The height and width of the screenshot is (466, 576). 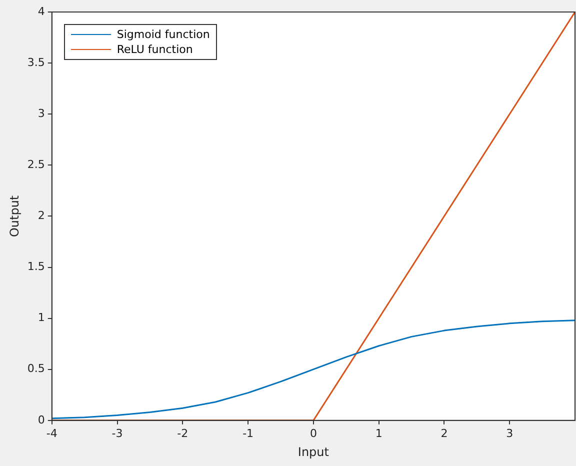 What do you see at coordinates (41, 317) in the screenshot?
I see `y-tick-label: 1` at bounding box center [41, 317].